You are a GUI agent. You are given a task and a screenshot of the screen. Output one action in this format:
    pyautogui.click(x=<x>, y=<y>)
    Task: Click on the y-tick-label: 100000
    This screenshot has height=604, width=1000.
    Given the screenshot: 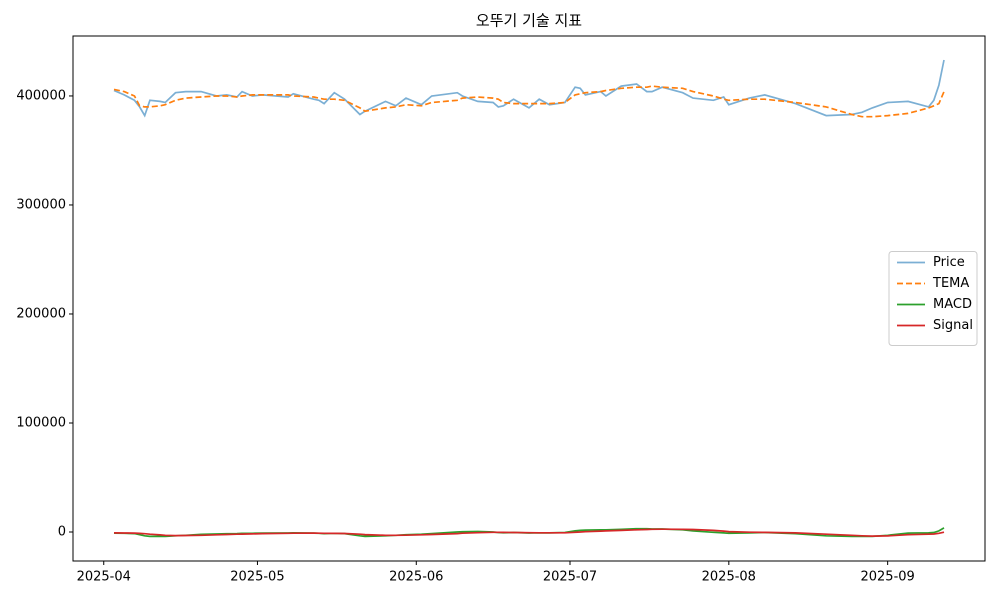 What is the action you would take?
    pyautogui.click(x=41, y=422)
    